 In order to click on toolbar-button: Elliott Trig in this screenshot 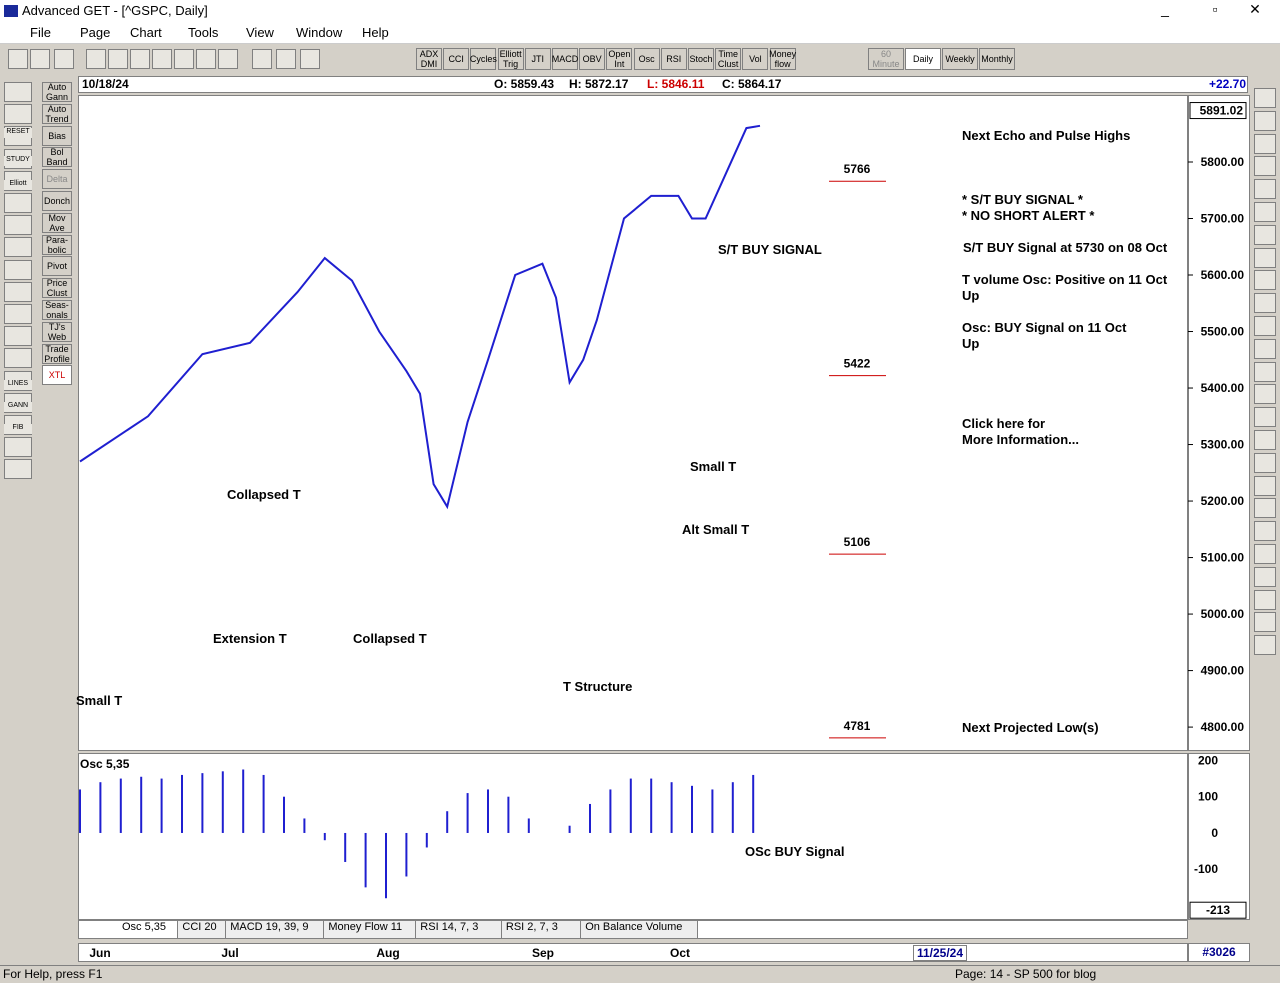, I will do `click(510, 59)`.